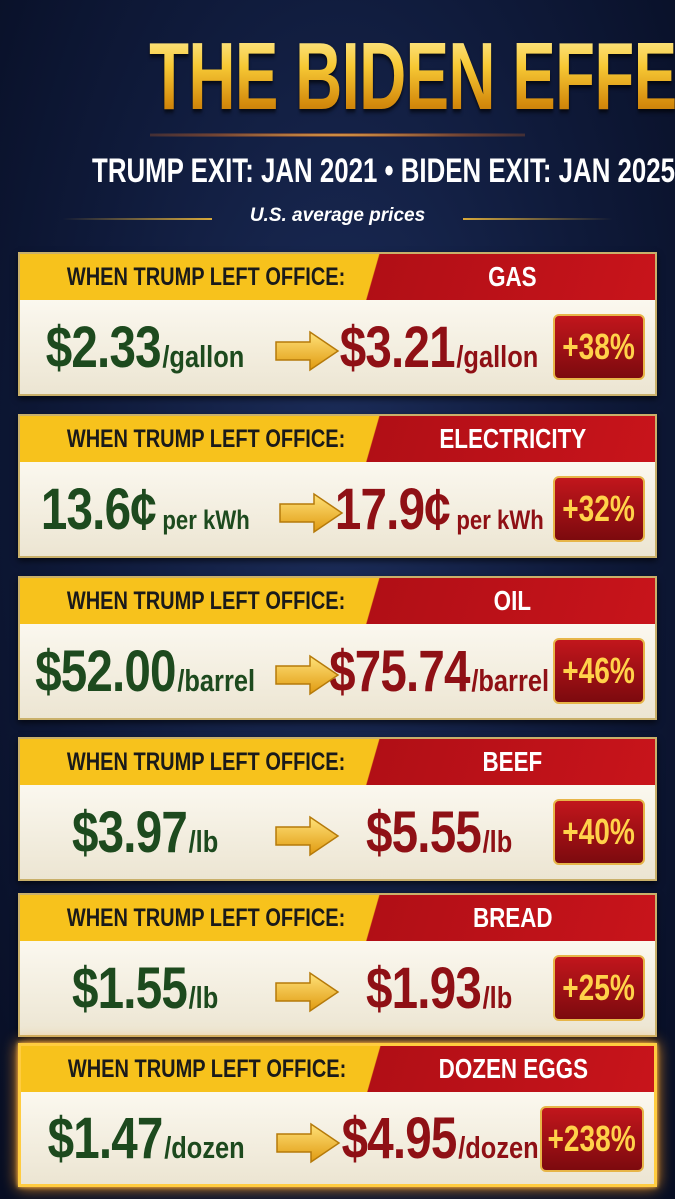 Image resolution: width=675 pixels, height=1199 pixels. I want to click on value-wrap: $1.55/lb, so click(145, 988).